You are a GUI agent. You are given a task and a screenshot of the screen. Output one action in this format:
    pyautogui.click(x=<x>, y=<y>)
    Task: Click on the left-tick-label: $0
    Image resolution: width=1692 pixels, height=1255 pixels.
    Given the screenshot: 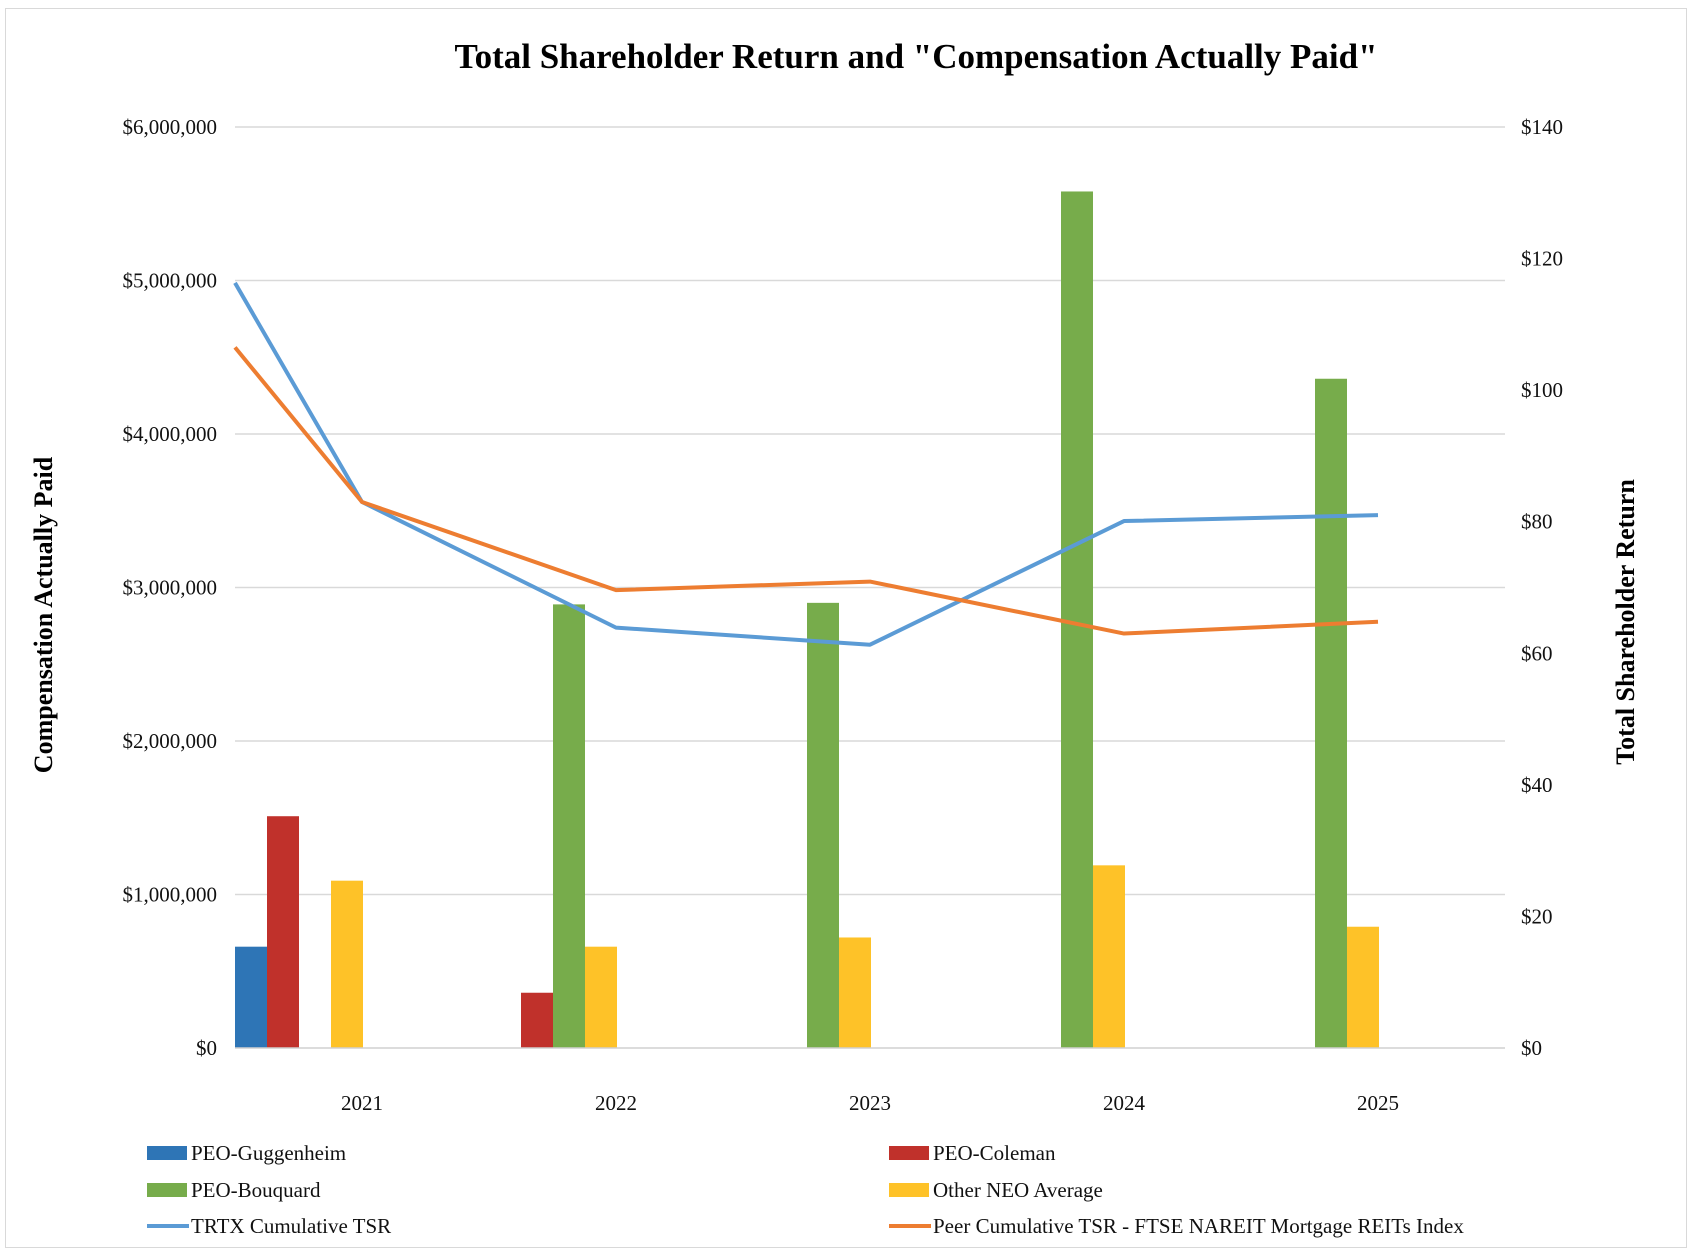 What is the action you would take?
    pyautogui.click(x=206, y=1048)
    